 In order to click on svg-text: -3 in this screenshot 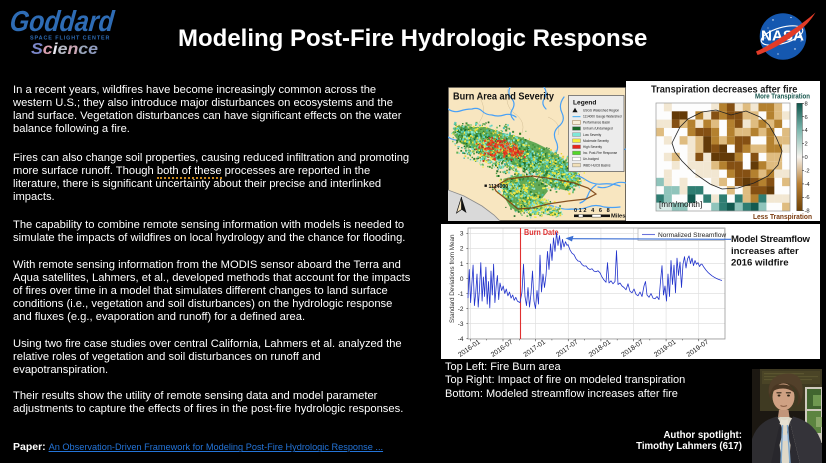, I will do `click(461, 324)`.